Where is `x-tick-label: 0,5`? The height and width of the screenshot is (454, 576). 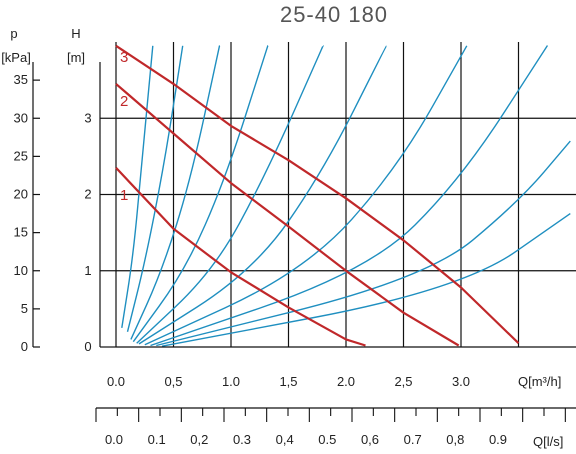
x-tick-label: 0,5 is located at coordinates (173, 381).